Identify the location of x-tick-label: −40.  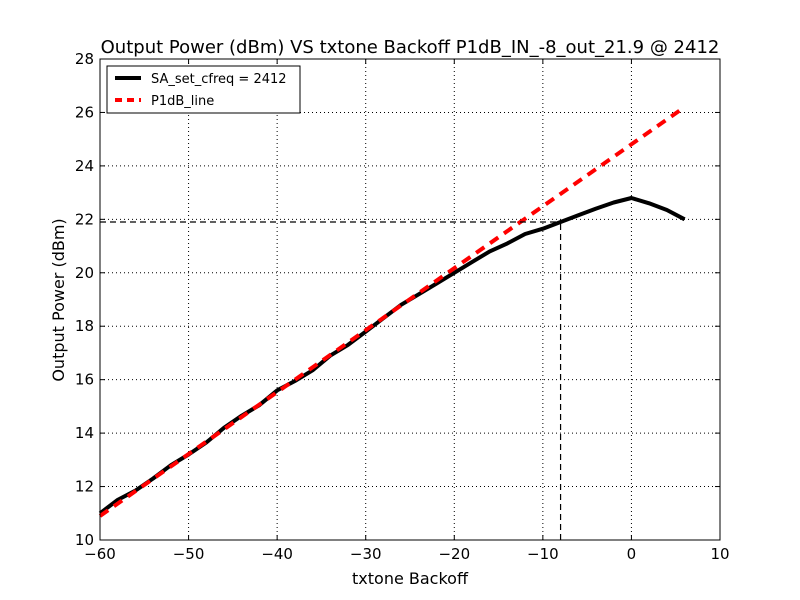
(277, 554).